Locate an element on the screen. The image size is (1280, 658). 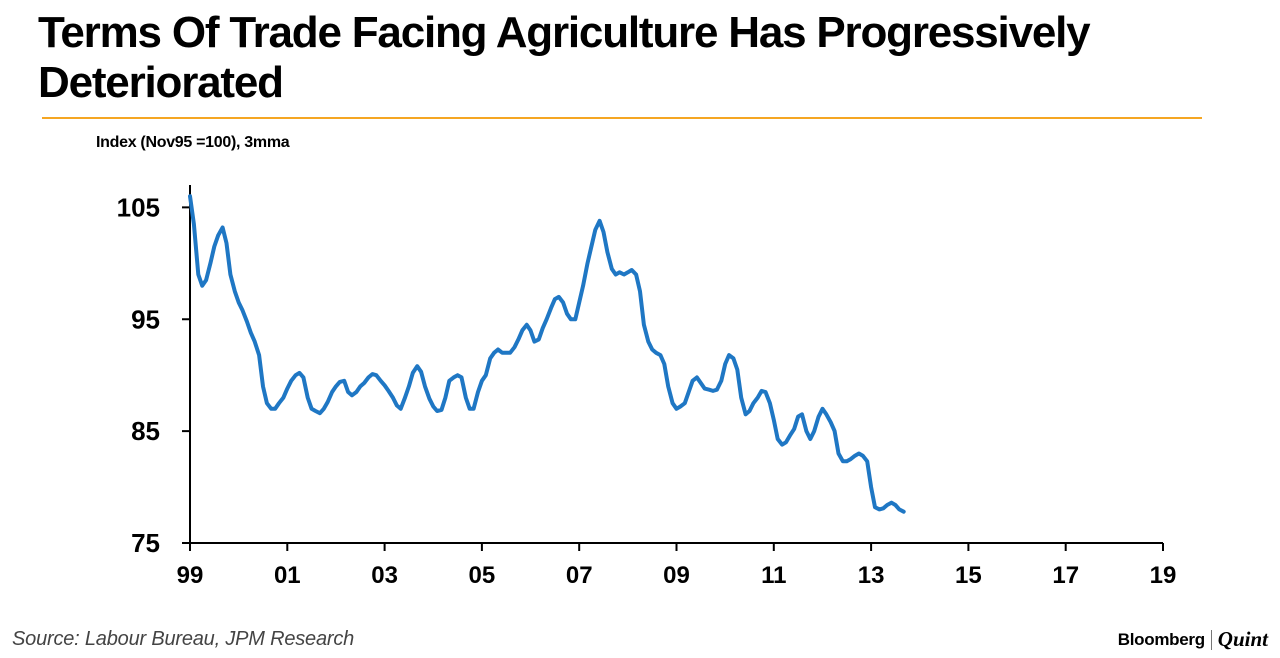
brand-secondary: Quint is located at coordinates (1242, 639).